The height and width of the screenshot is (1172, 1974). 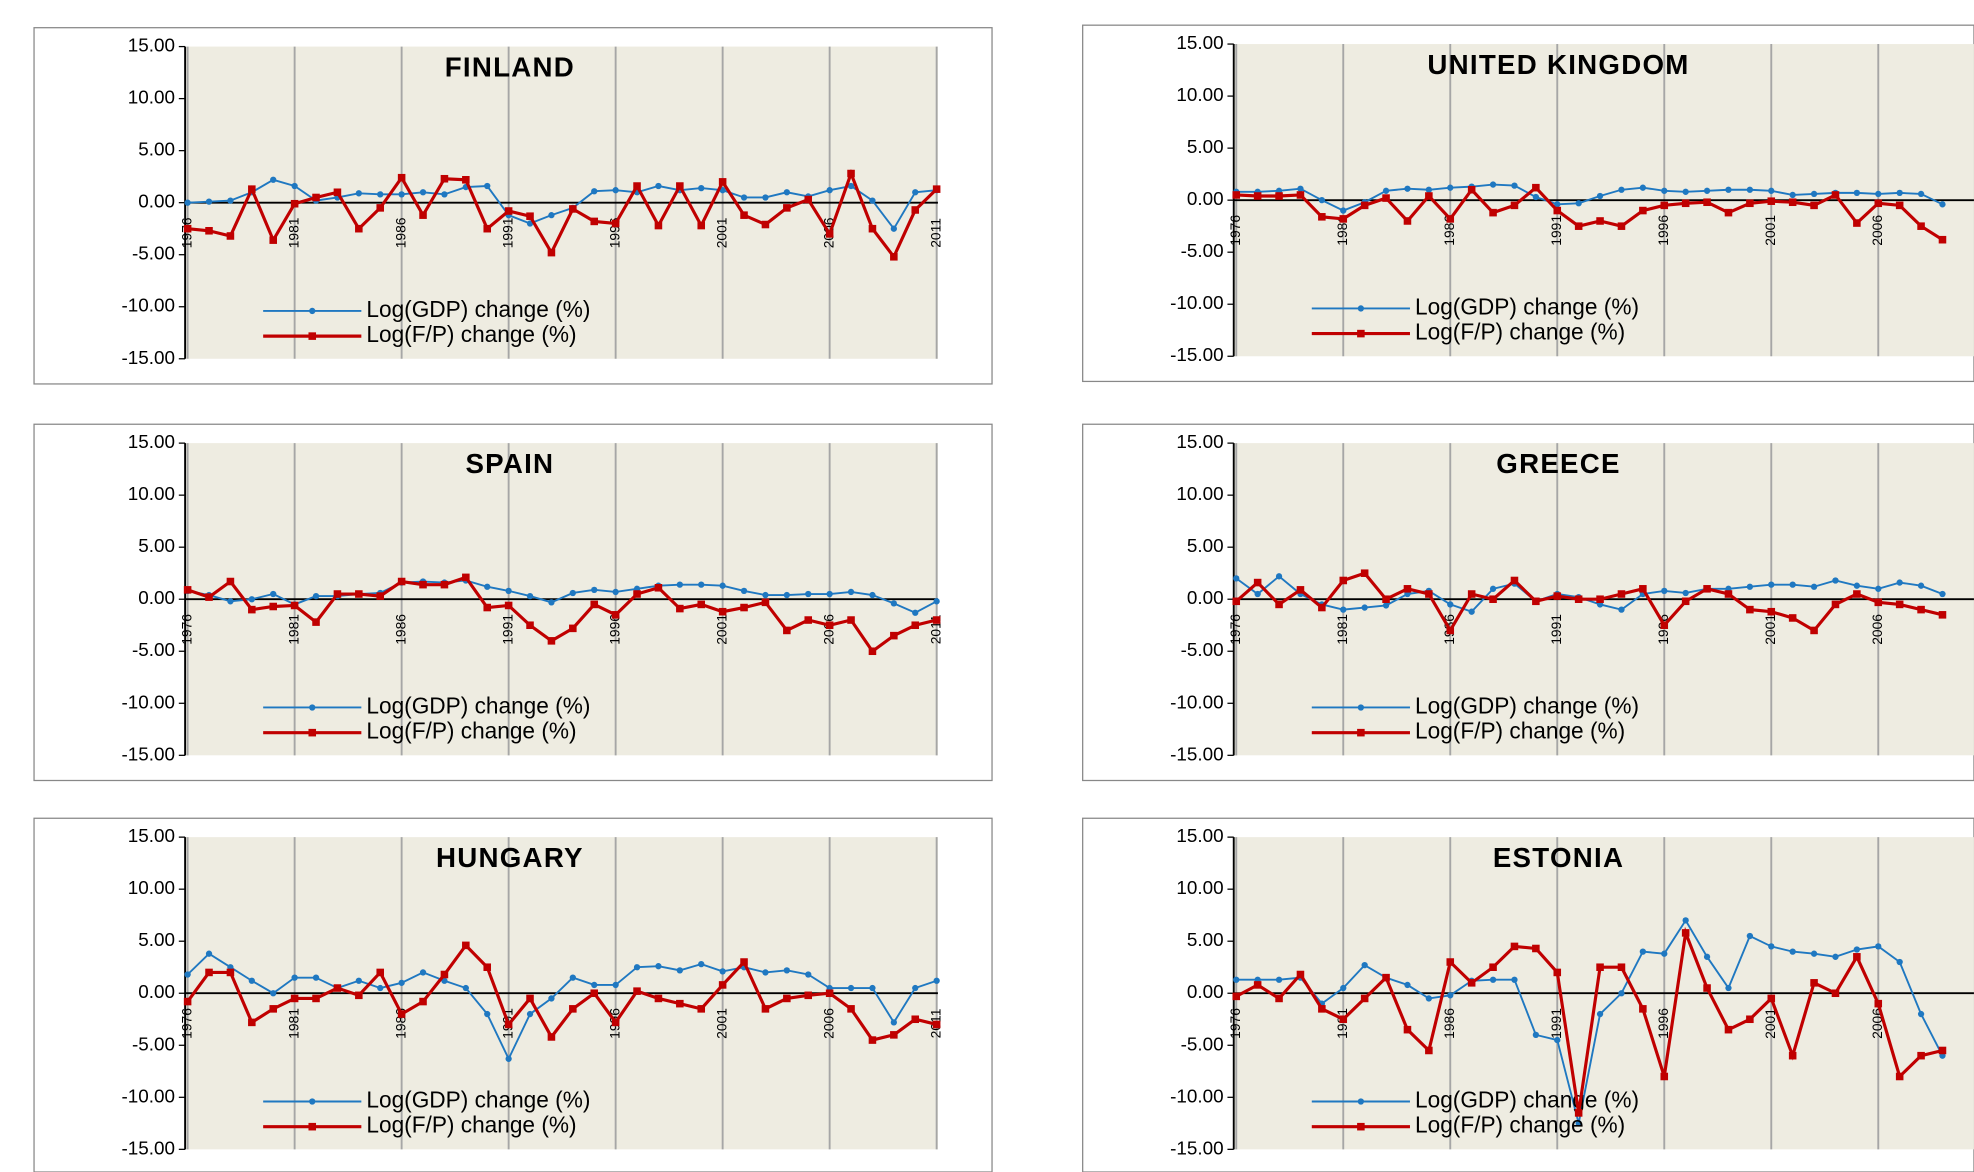 What do you see at coordinates (153, 1044) in the screenshot?
I see `y-tick-label: -5.00` at bounding box center [153, 1044].